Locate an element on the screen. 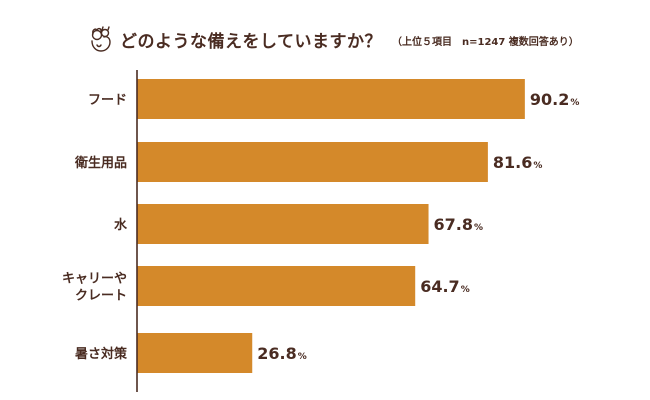 The width and height of the screenshot is (650, 400). category-label-2: 水 is located at coordinates (121, 225).